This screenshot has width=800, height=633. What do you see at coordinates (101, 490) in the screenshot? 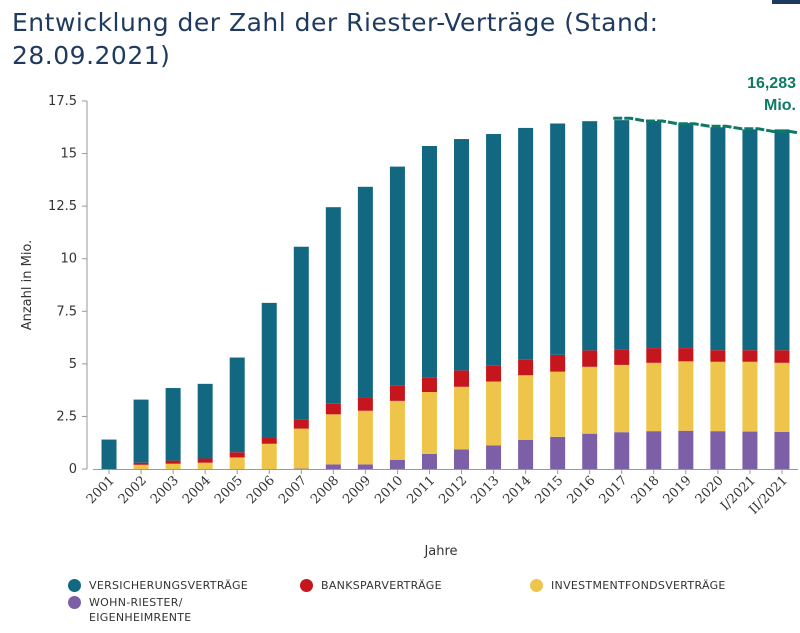
I see `x-tick-label: 2001` at bounding box center [101, 490].